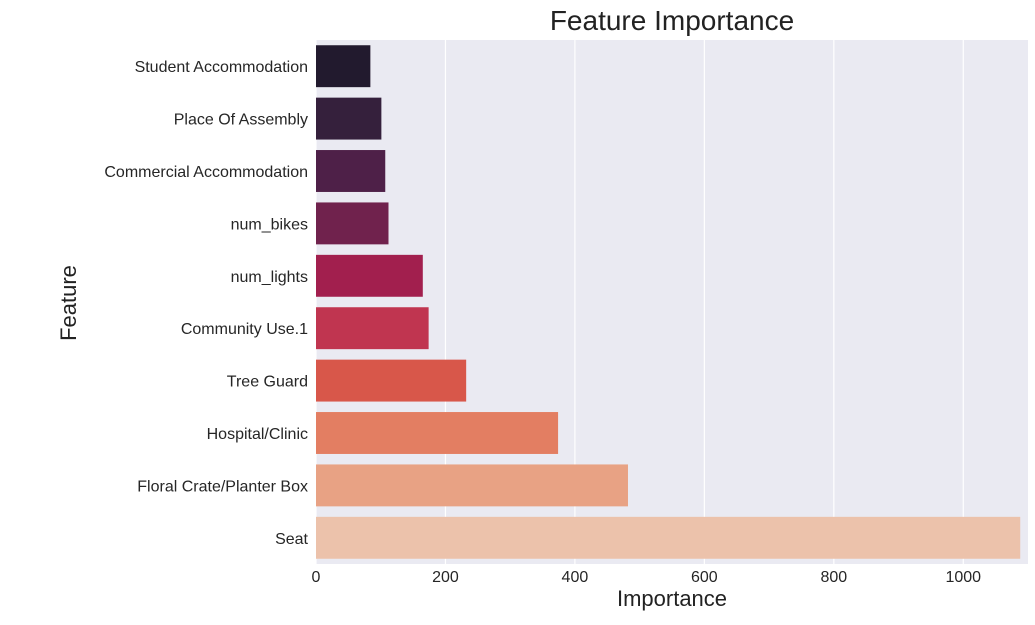  I want to click on y-tick-label: Tree Guard, so click(267, 382).